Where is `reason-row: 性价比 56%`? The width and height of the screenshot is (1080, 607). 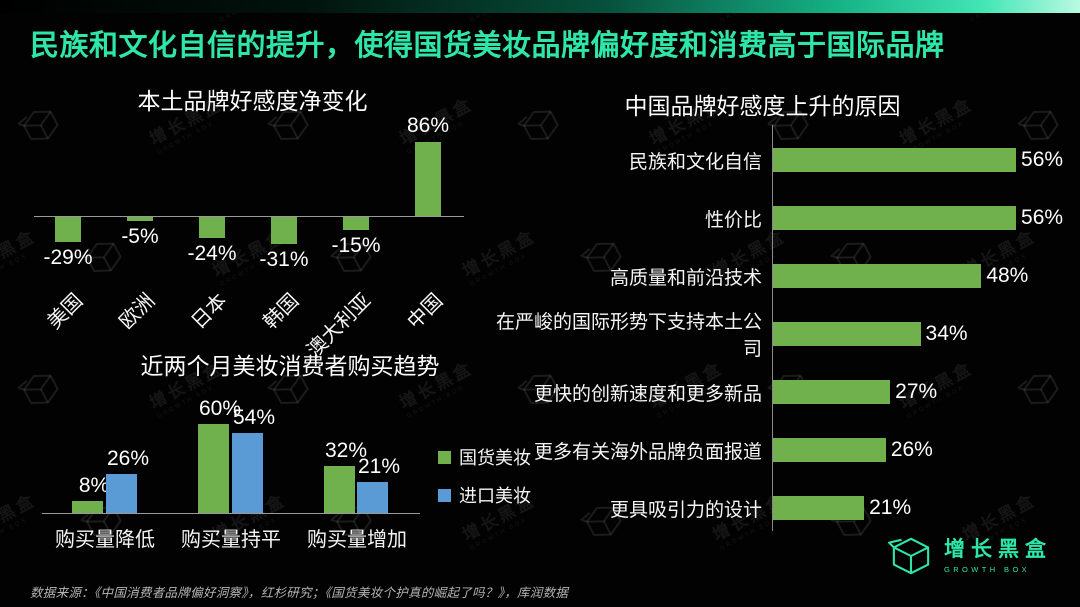 reason-row: 性价比 56% is located at coordinates (782, 218).